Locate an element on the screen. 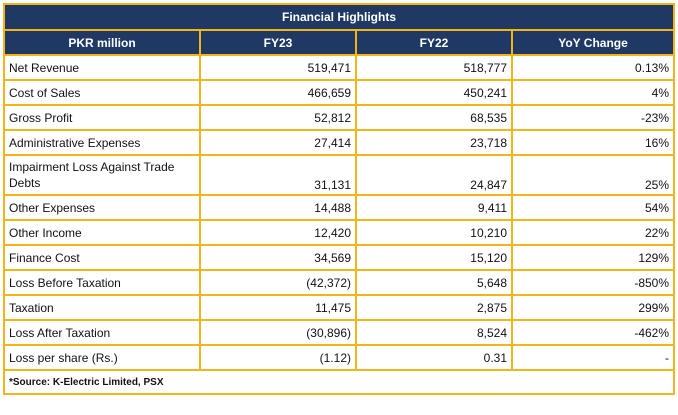 Image resolution: width=678 pixels, height=415 pixels. row-label: Administrative Expenses is located at coordinates (102, 142).